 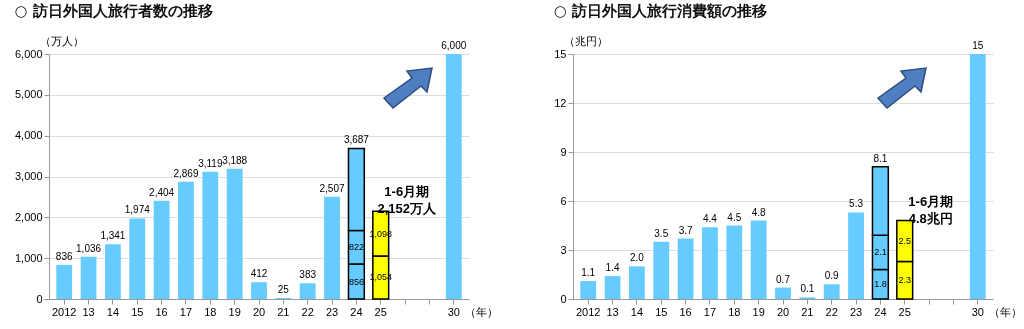 What do you see at coordinates (28, 135) in the screenshot?
I see `y-tick-label: 4,000` at bounding box center [28, 135].